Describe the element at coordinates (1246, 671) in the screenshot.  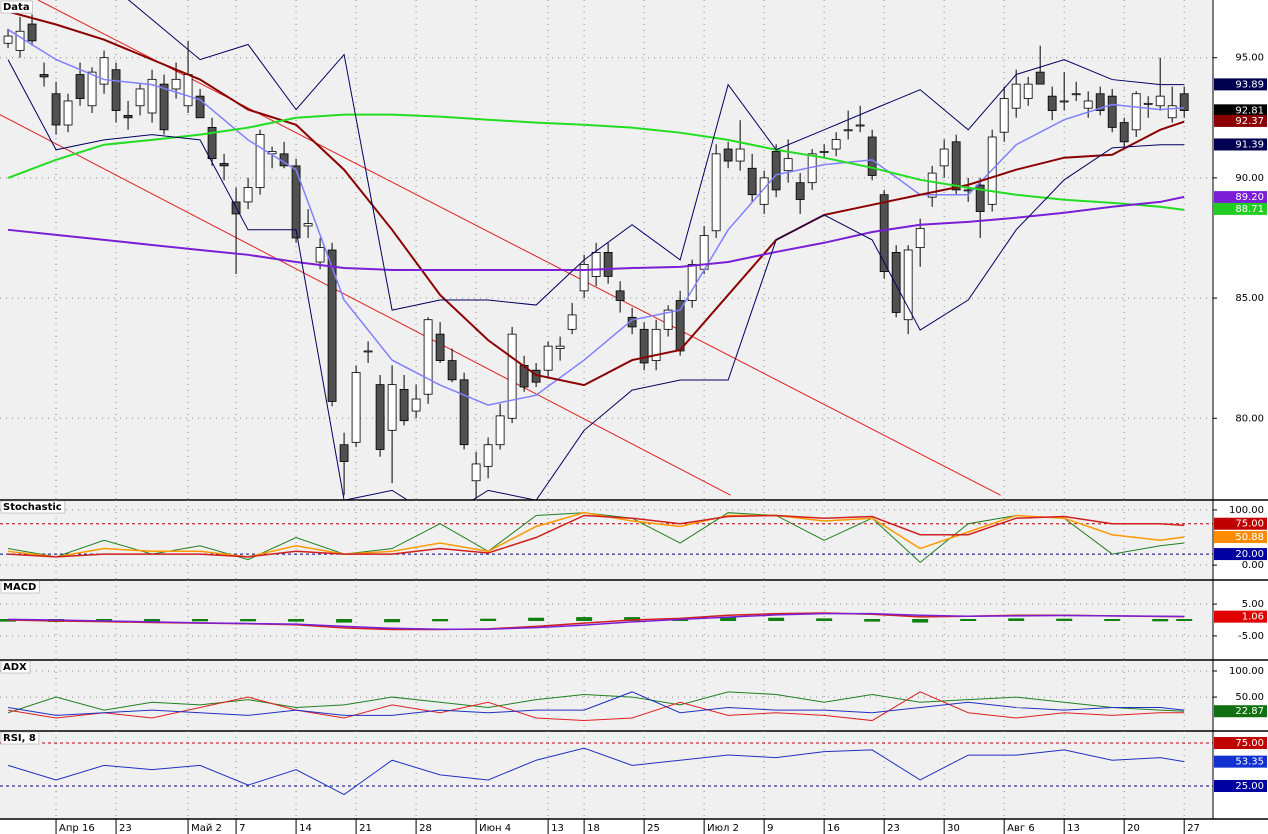
I see `y-tick-label: 100.00` at that location.